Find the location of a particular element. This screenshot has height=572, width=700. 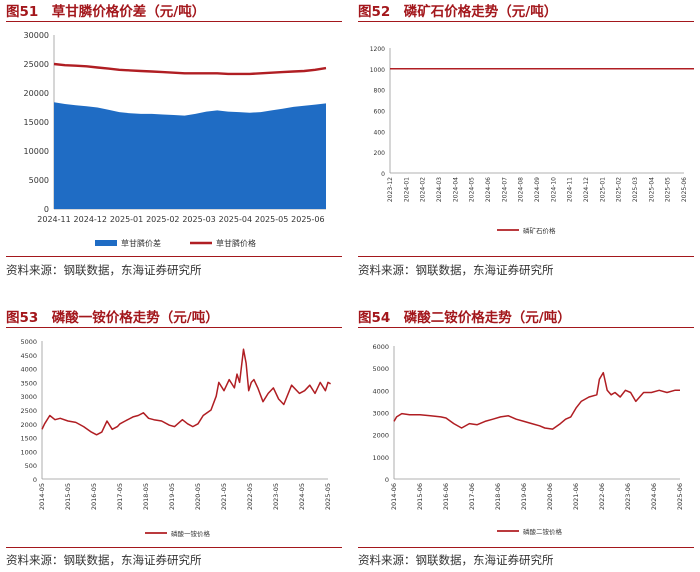

legend-label: 磷矿石价格 is located at coordinates (539, 230).